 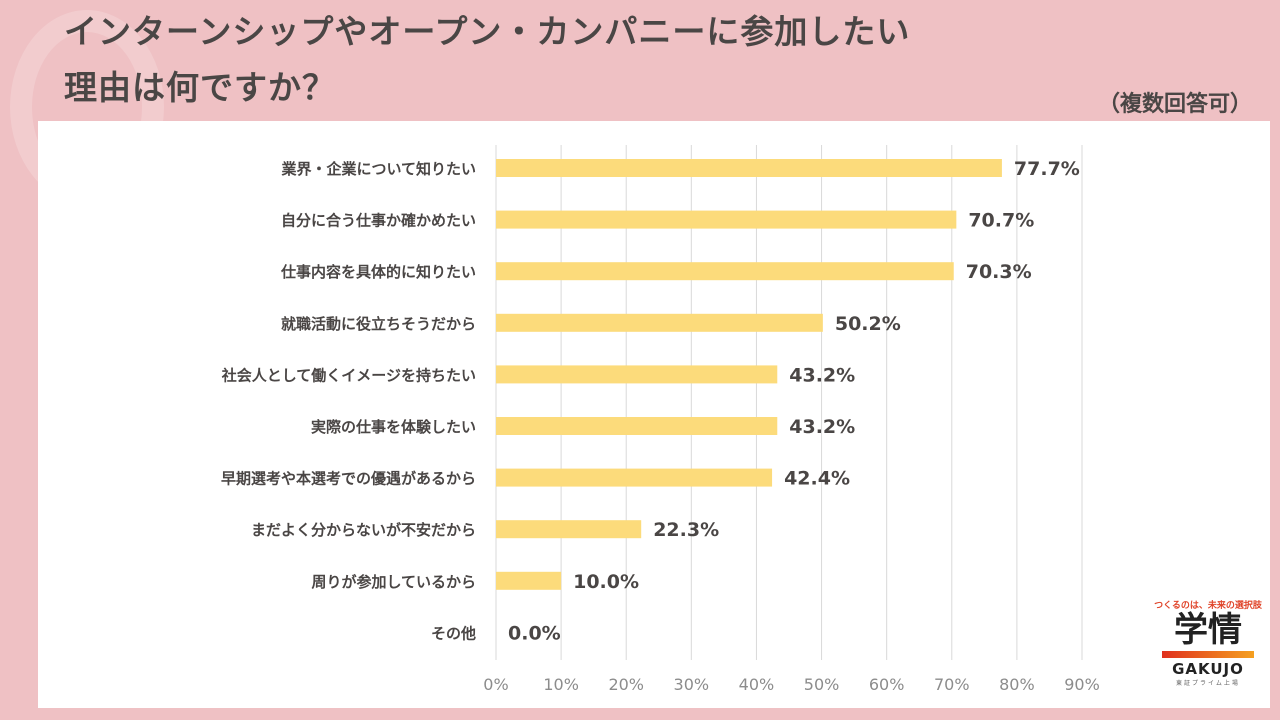 I want to click on multiple-answer-note: （複数回答可）, so click(x=1174, y=104).